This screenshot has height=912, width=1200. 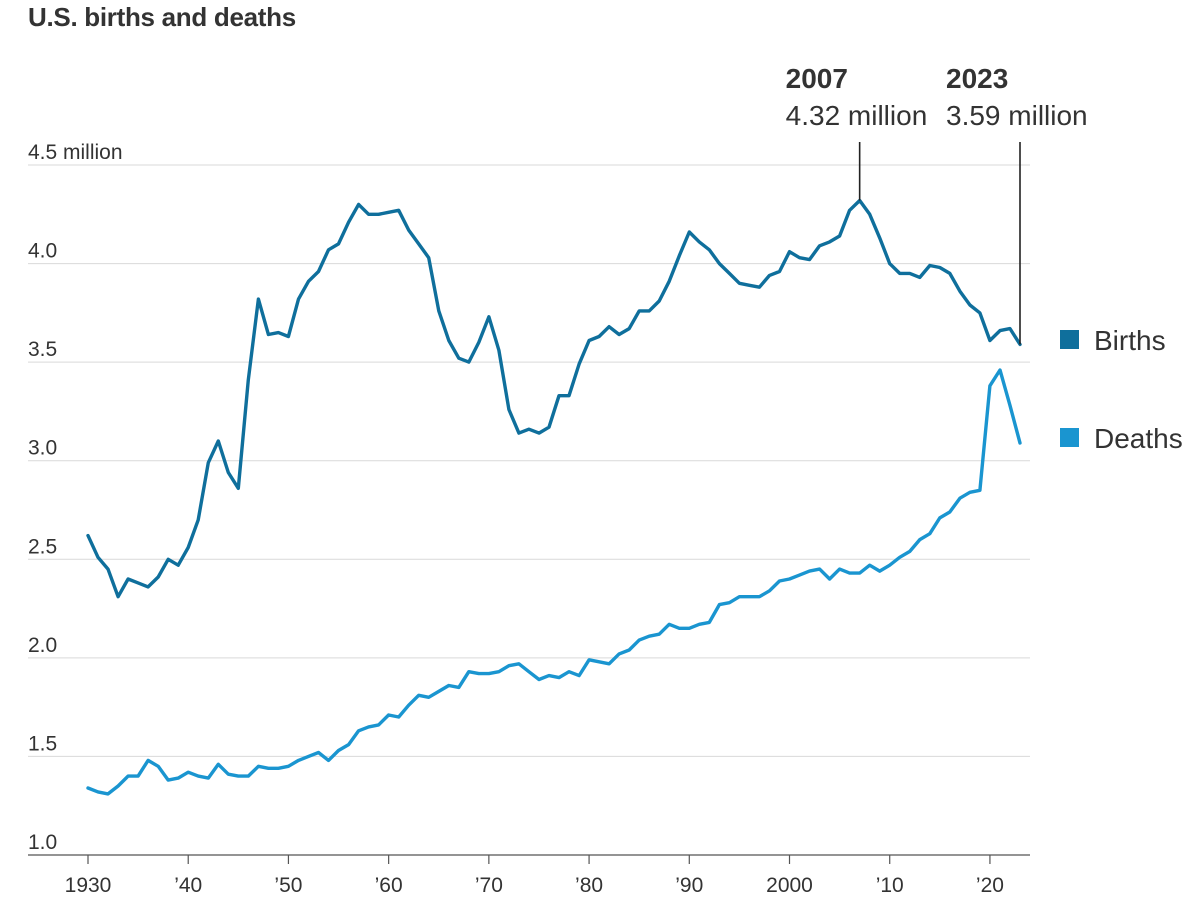 I want to click on y-tick-label: 1.5, so click(x=42, y=743).